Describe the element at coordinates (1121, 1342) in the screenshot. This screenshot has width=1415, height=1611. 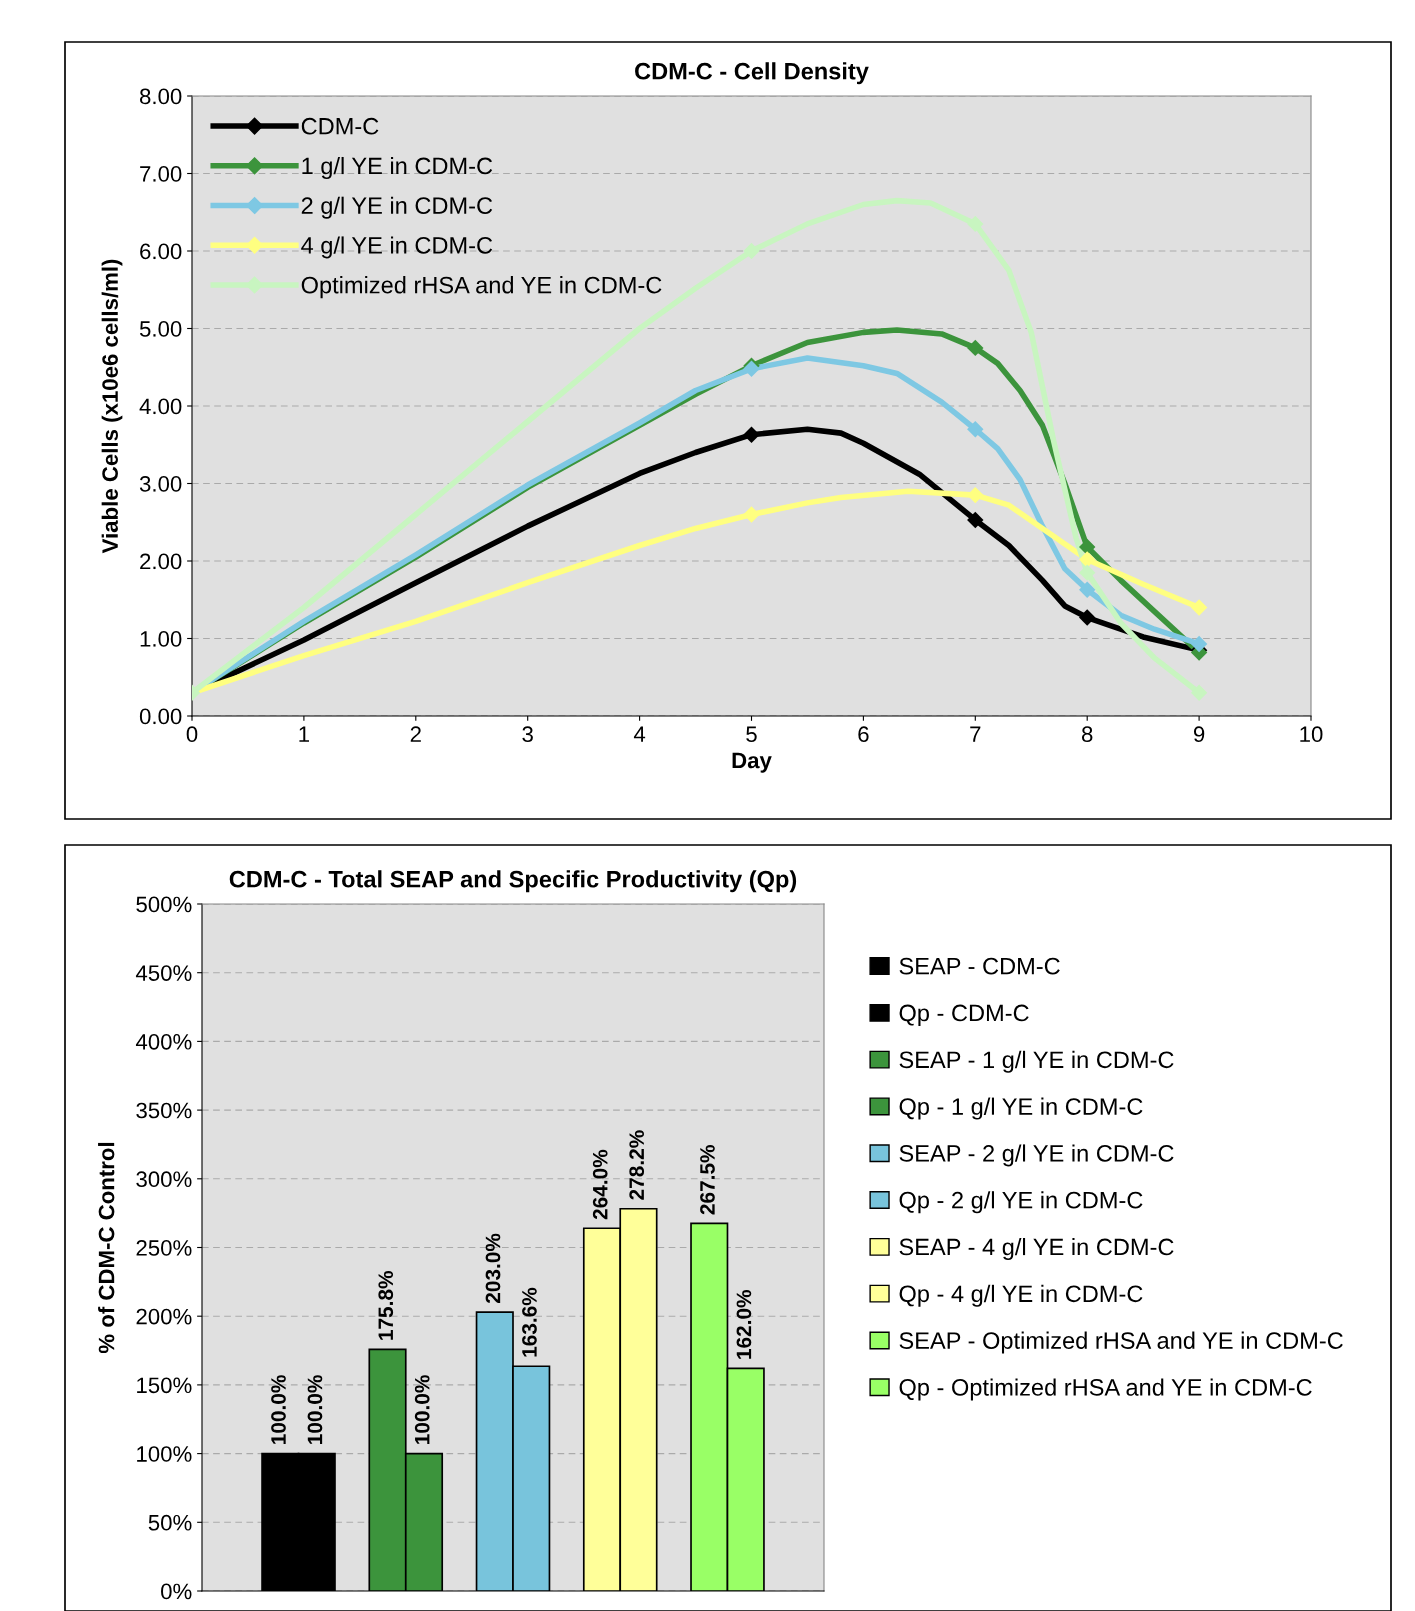
I see `legend-label: SEAP - Optimized rHSA and YE in CDM-C` at that location.